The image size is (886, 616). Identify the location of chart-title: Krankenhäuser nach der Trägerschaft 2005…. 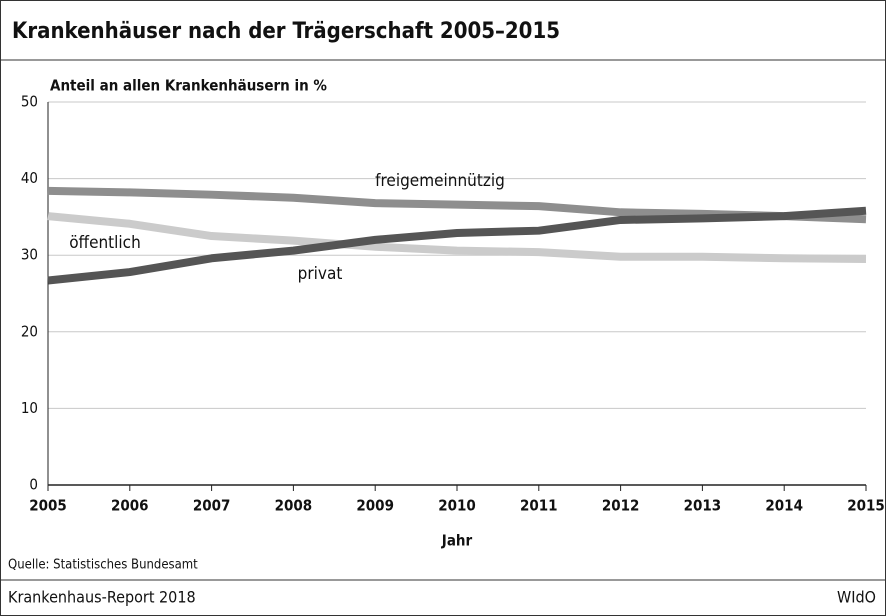
(286, 31).